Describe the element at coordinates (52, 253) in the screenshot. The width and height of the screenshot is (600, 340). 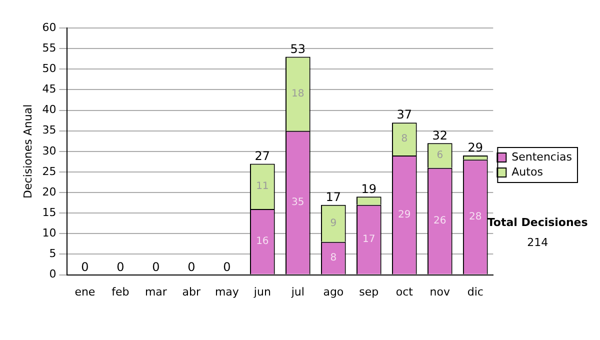
I see `y-tick-label: 5` at that location.